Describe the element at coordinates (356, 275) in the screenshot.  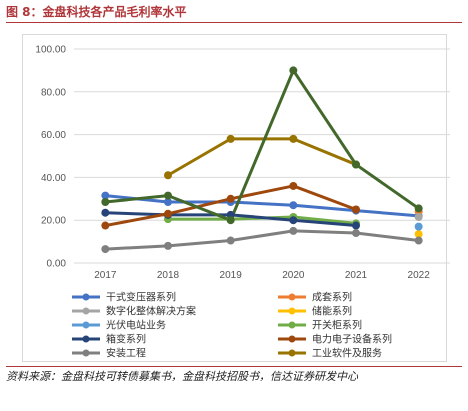
I see `x-tick-label: 2021` at that location.